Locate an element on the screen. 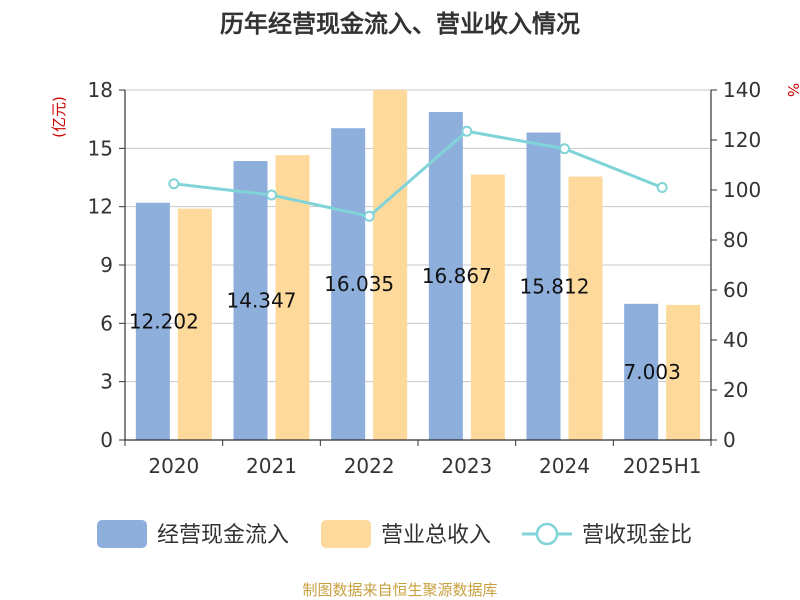 This screenshot has height=600, width=800. source-note: 制图数据来自恒生聚源数据库 is located at coordinates (399, 590).